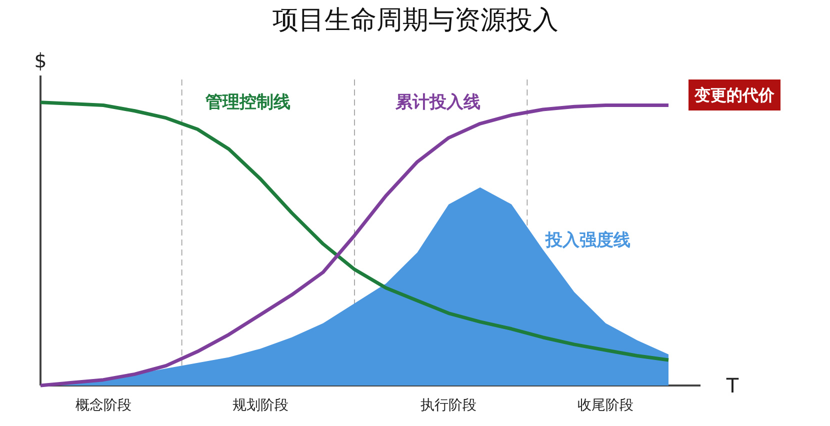  Describe the element at coordinates (40, 60) in the screenshot. I see `y-axis-title: $` at that location.